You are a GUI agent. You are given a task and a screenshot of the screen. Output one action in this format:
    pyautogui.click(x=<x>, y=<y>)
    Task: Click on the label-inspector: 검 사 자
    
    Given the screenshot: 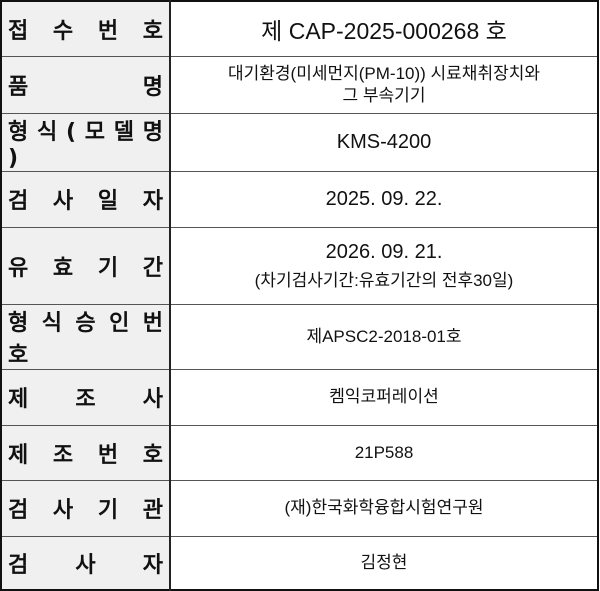 What is the action you would take?
    pyautogui.click(x=85, y=563)
    